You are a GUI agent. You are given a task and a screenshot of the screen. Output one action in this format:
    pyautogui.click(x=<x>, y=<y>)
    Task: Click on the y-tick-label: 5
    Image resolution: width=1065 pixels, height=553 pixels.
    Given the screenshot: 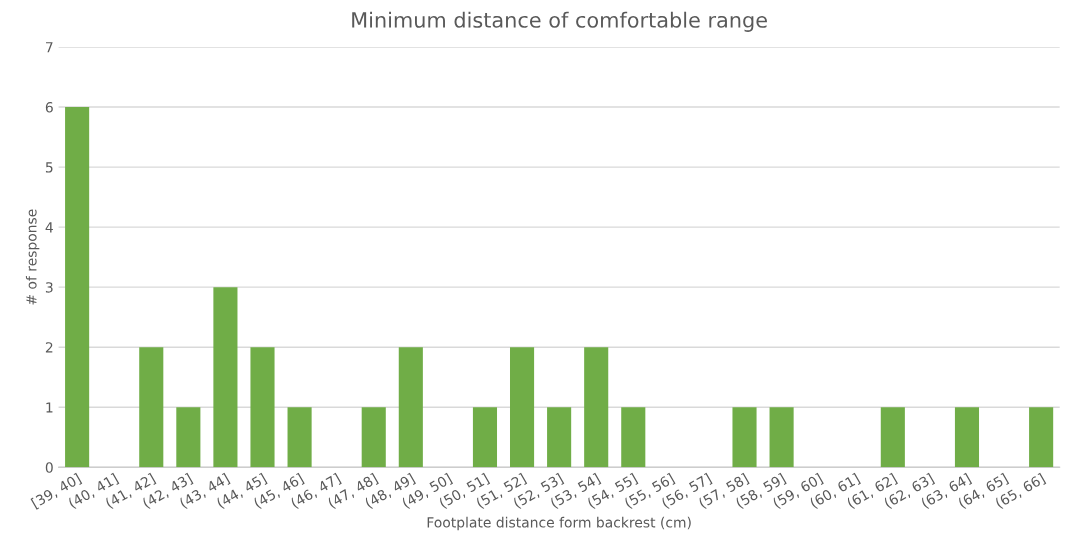 What is the action you would take?
    pyautogui.click(x=49, y=167)
    